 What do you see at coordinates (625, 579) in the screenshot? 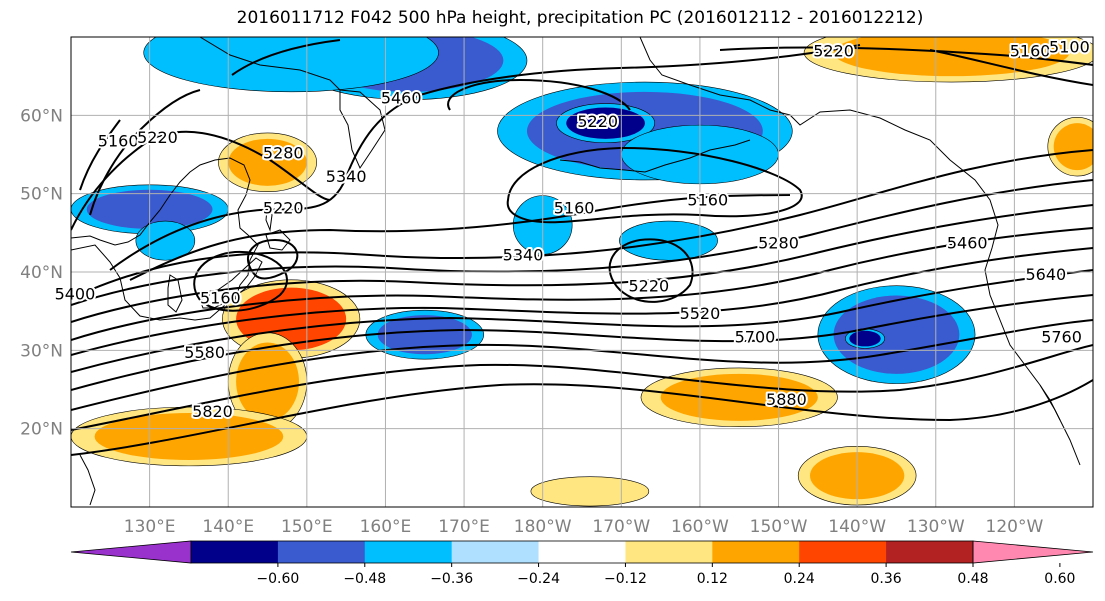
I see `colorbar-tick-label: −0.12` at bounding box center [625, 579].